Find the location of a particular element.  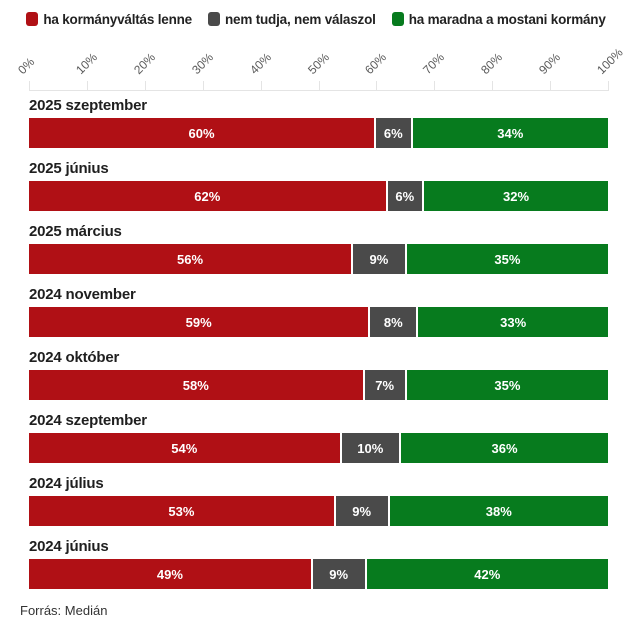

stacked-bar: 54% 10% 36% is located at coordinates (318, 448).